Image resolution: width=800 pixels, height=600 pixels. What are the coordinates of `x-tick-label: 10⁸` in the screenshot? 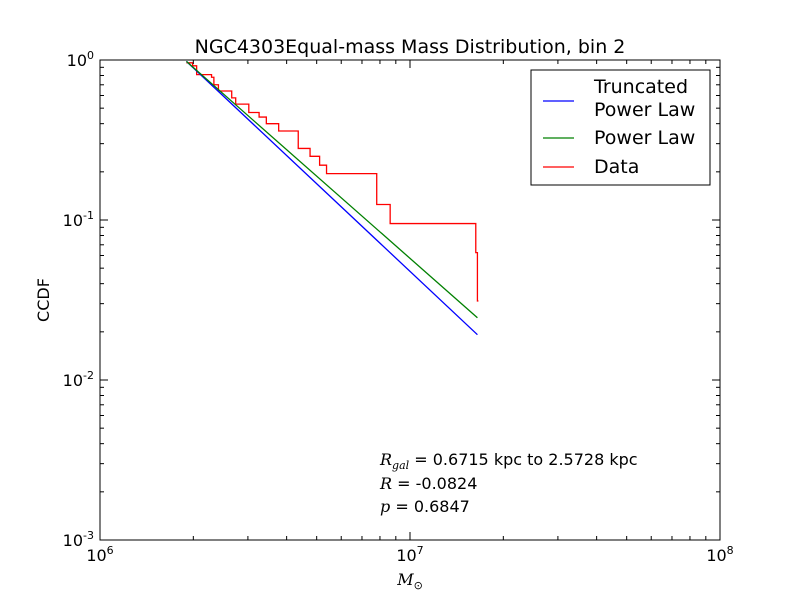 It's located at (719, 554).